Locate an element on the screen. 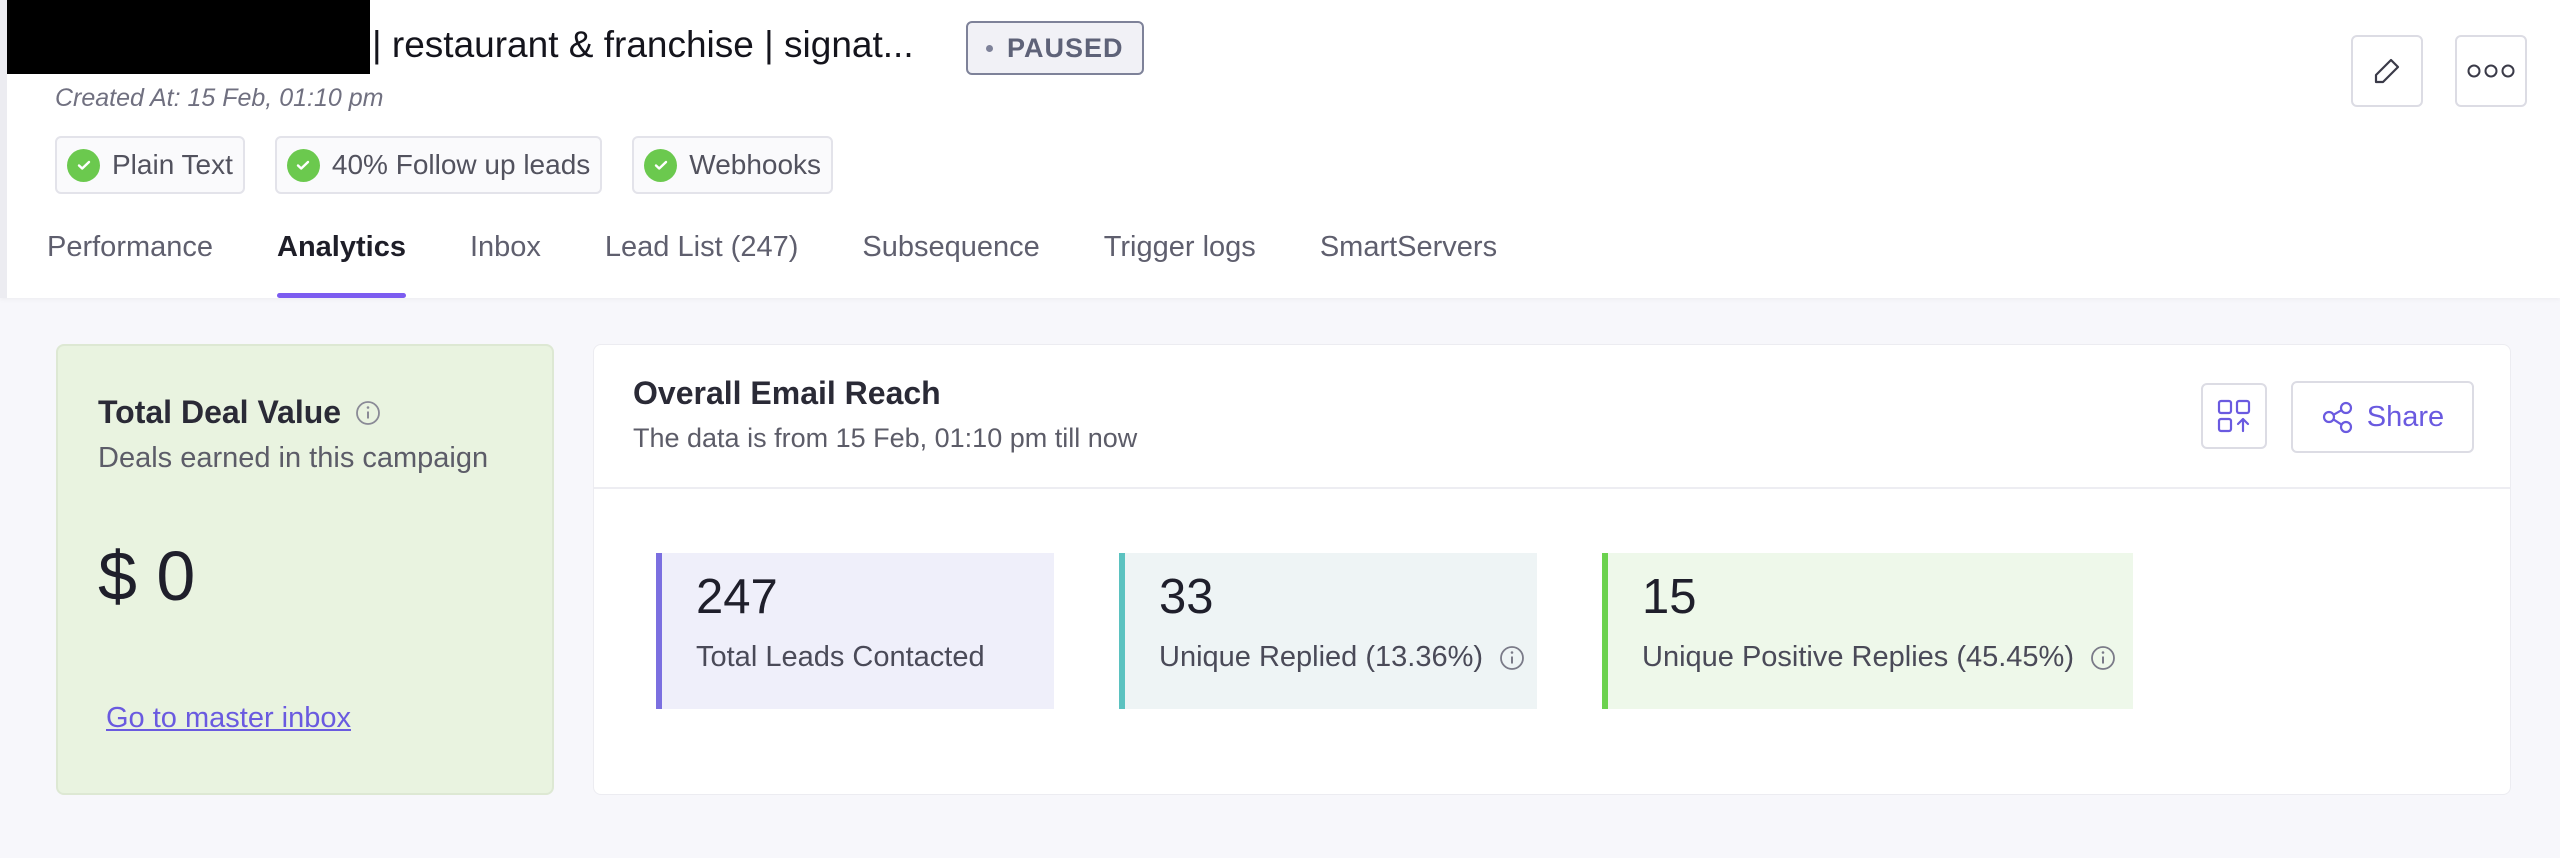 Image resolution: width=2560 pixels, height=858 pixels. deal-card-title: Total Deal Value is located at coordinates (239, 412).